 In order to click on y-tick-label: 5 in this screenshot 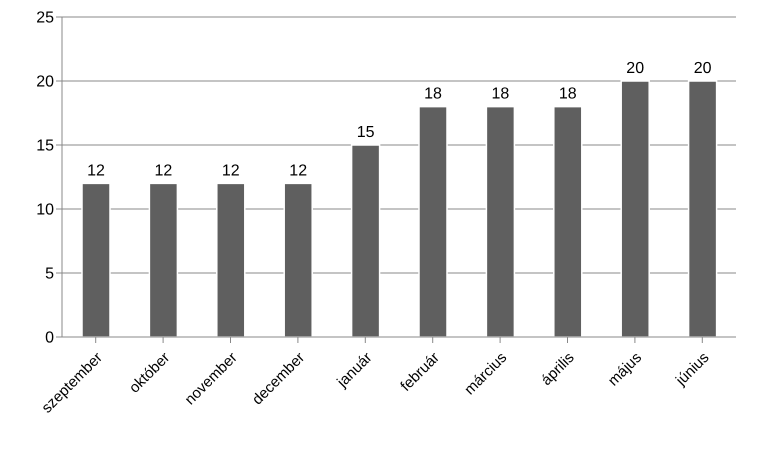, I will do `click(49, 274)`.